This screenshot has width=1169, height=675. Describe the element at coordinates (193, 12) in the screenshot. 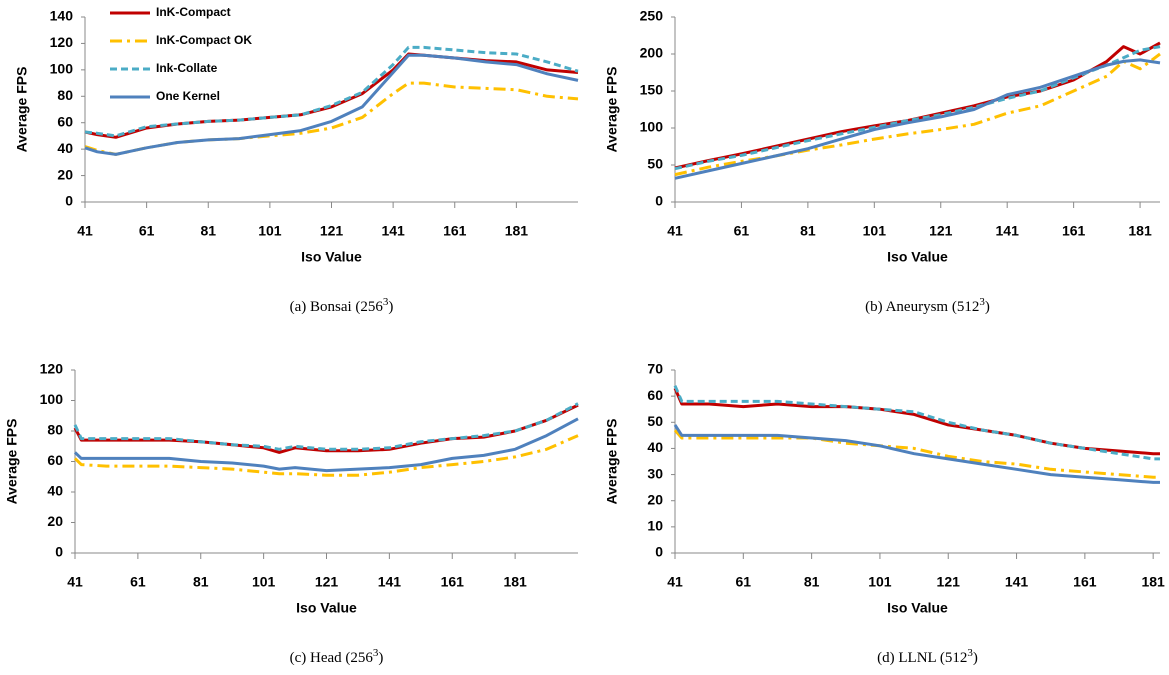

I see `legend-text: InK-Compact` at that location.